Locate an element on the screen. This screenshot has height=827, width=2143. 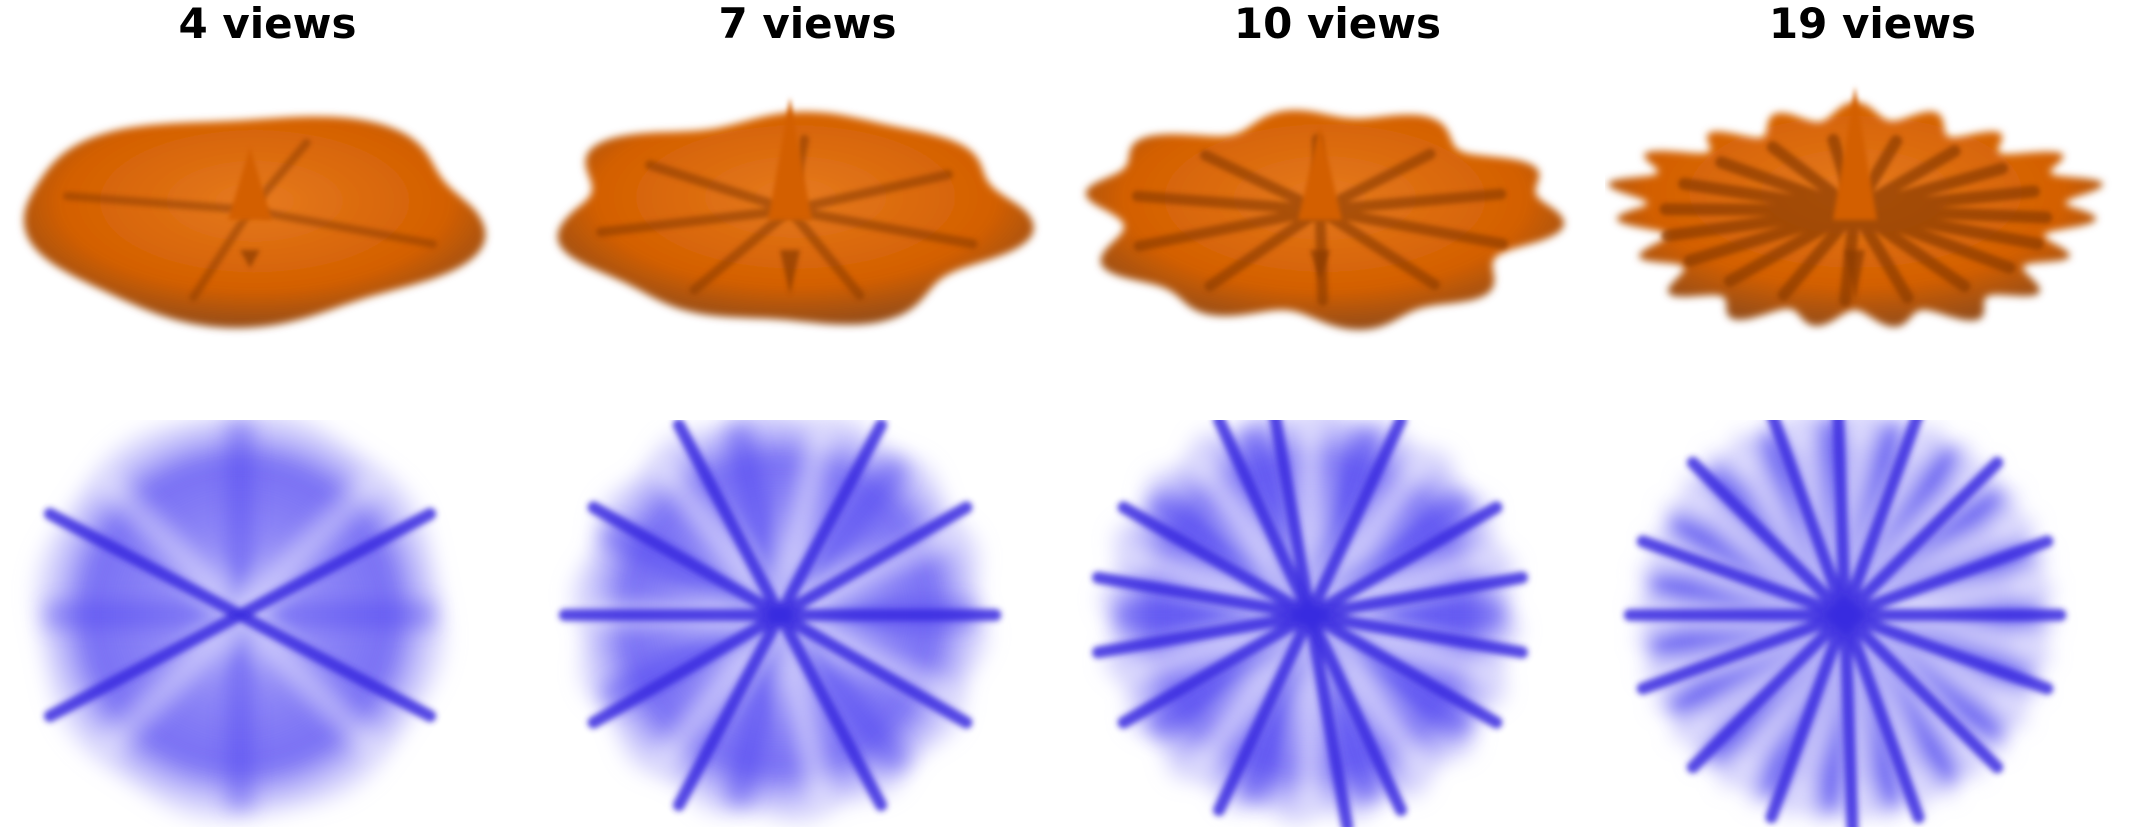
surface-body is located at coordinates (254, 222).